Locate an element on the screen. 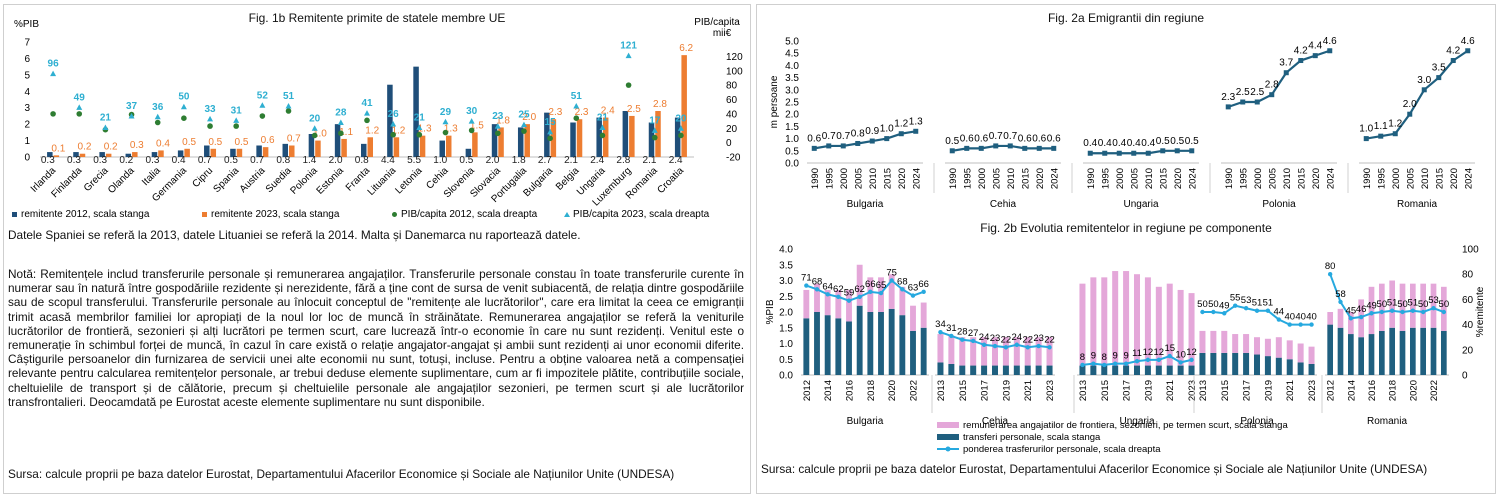 The image size is (1500, 500). fig1b-label-2012: 2.1 is located at coordinates (650, 160).